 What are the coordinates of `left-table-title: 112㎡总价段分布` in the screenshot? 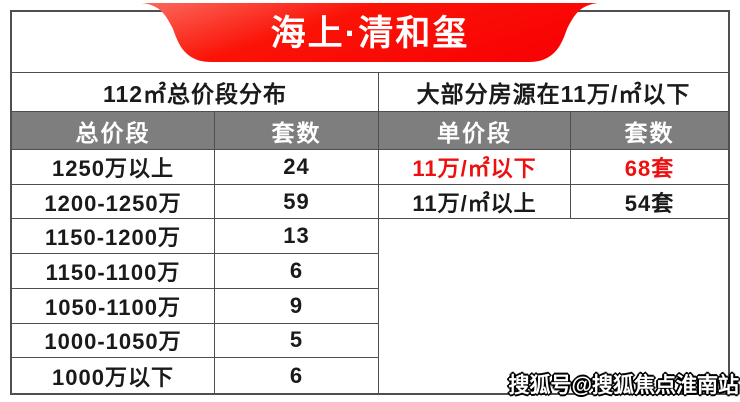 It's located at (195, 92).